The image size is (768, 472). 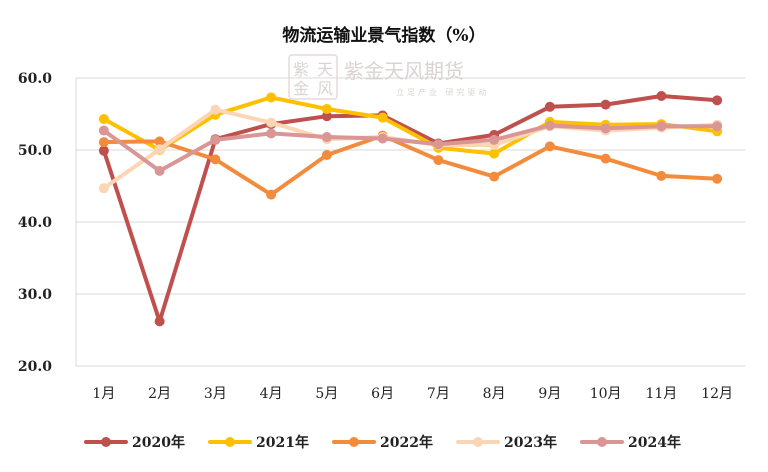 I want to click on y-tick-label: 50.0, so click(x=35, y=151).